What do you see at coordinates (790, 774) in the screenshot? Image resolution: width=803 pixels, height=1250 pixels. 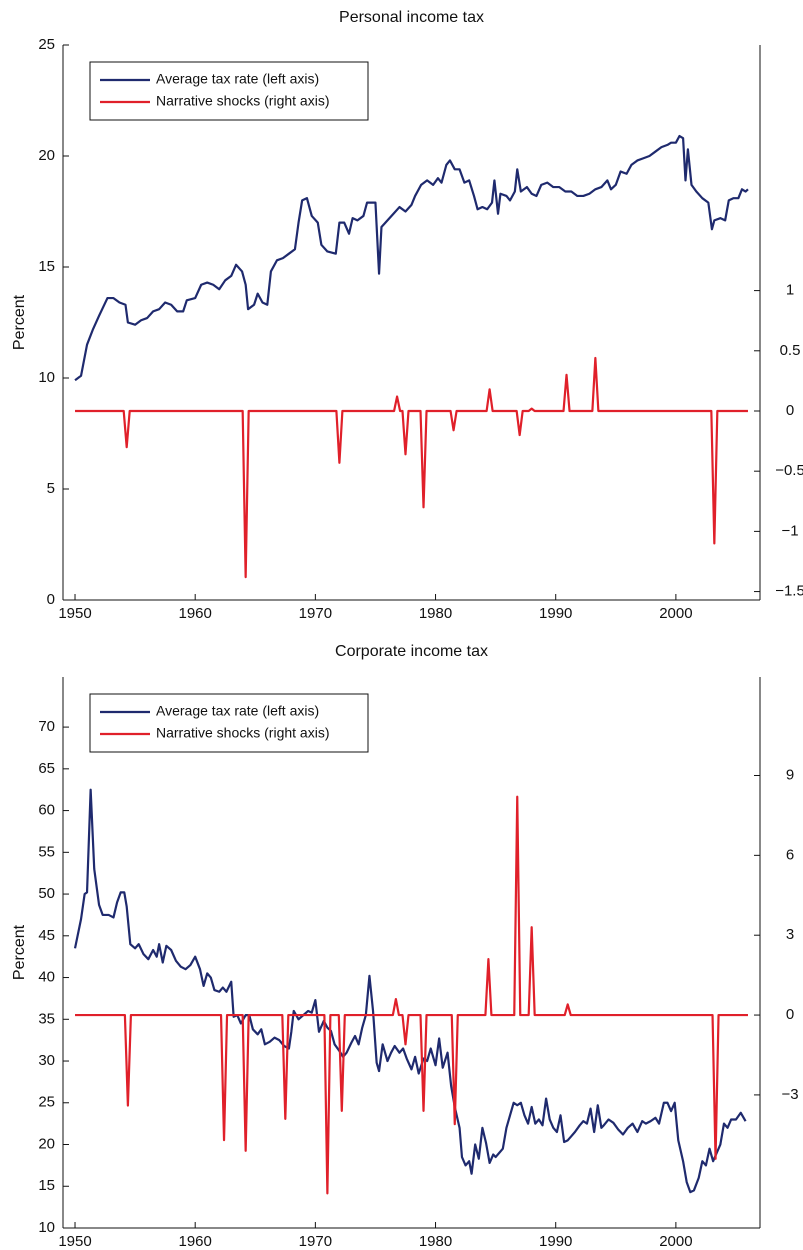 I see `y2-tick-label: 9` at bounding box center [790, 774].